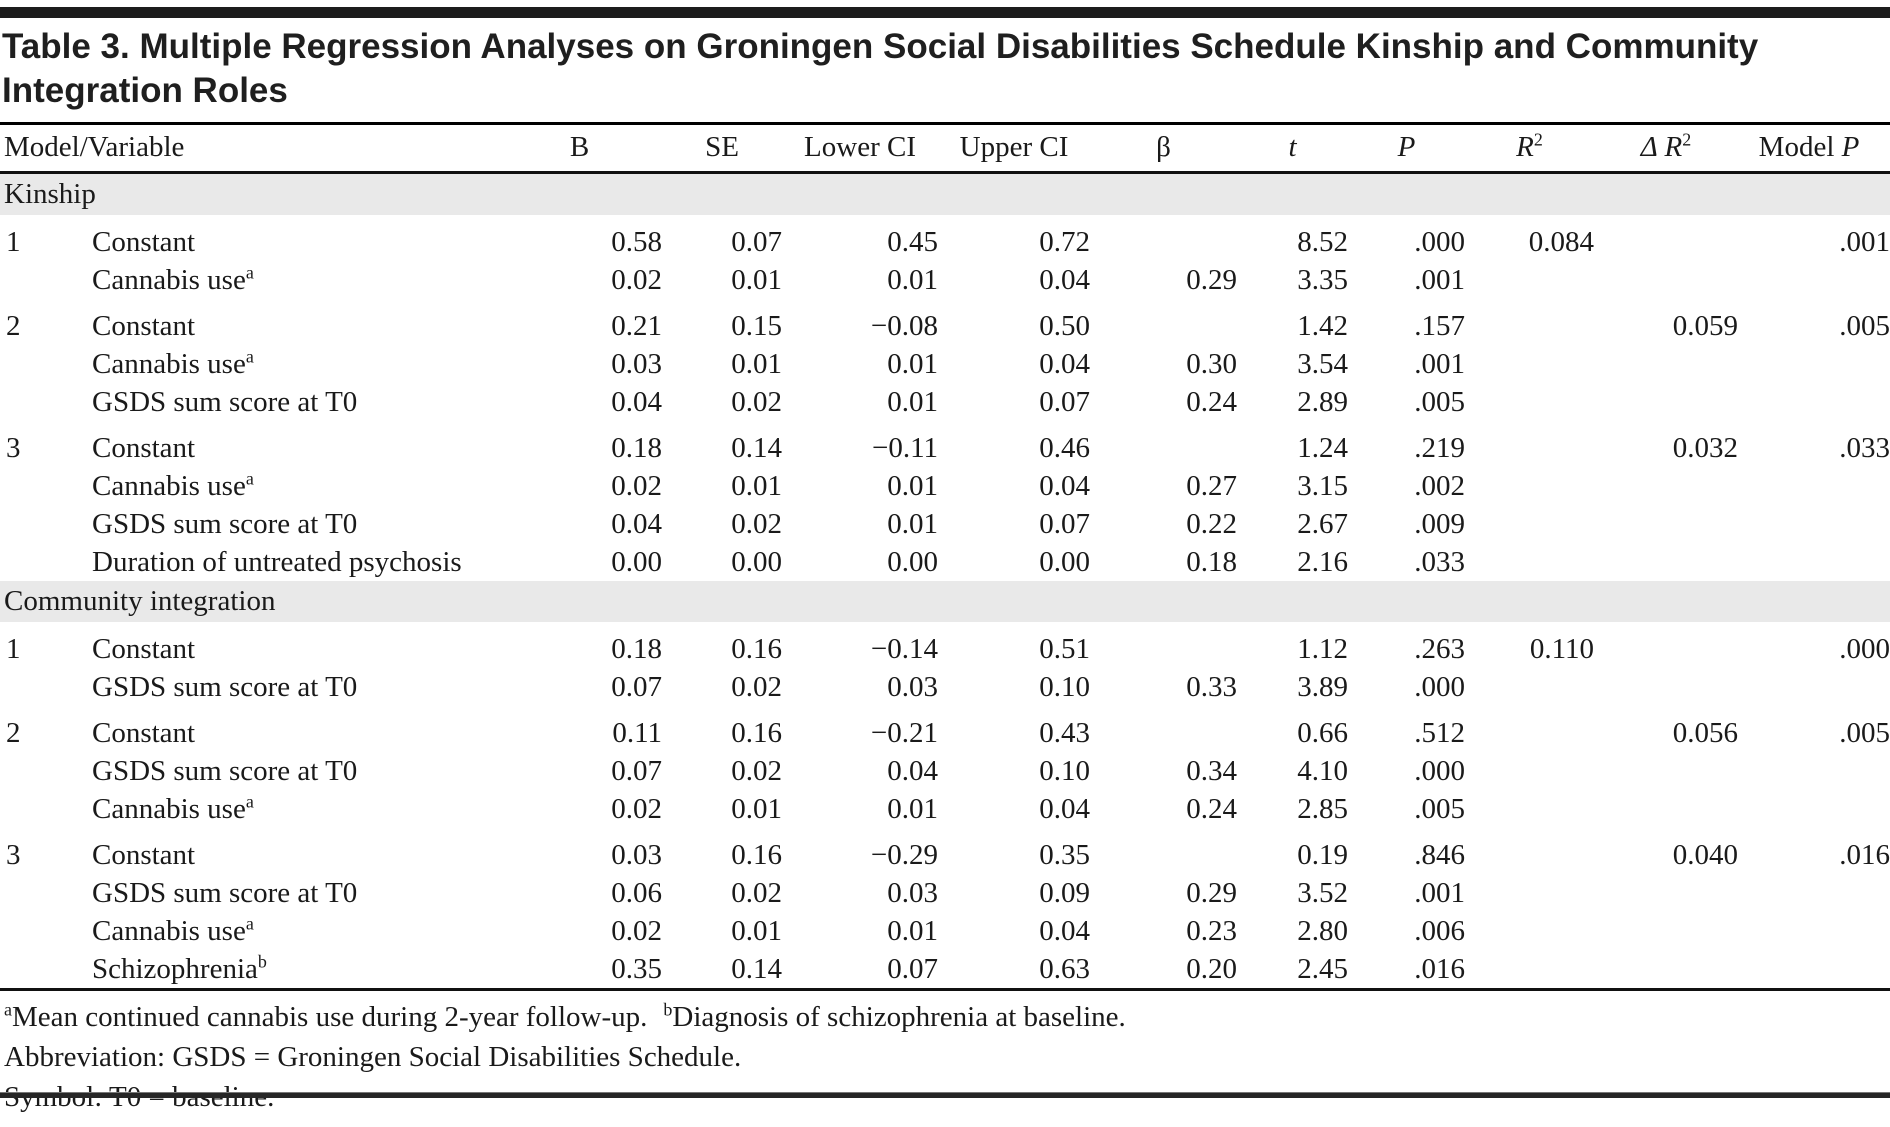 The height and width of the screenshot is (1127, 1890). What do you see at coordinates (637, 562) in the screenshot?
I see `cell-b: 0.00` at bounding box center [637, 562].